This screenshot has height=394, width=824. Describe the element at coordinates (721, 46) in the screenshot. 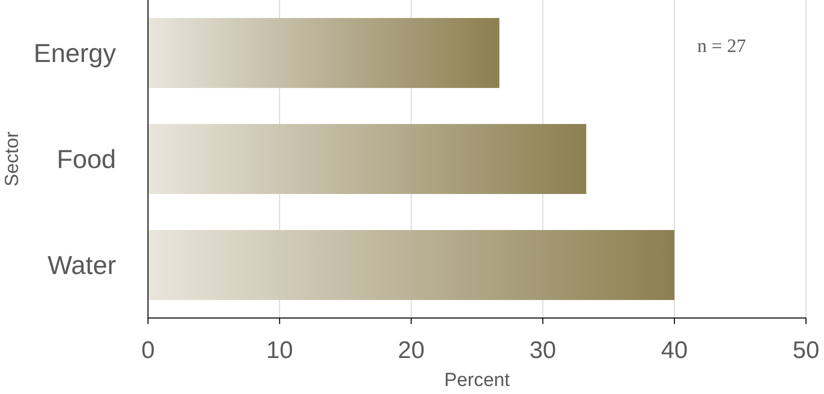

I see `annotation: n = 27` at that location.